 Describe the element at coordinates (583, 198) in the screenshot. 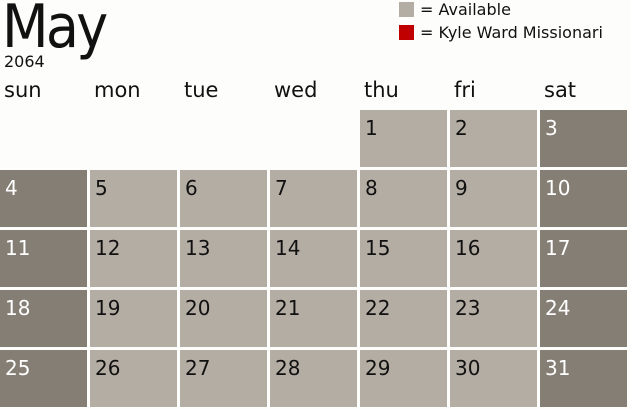

I see `day-cell: 10` at that location.